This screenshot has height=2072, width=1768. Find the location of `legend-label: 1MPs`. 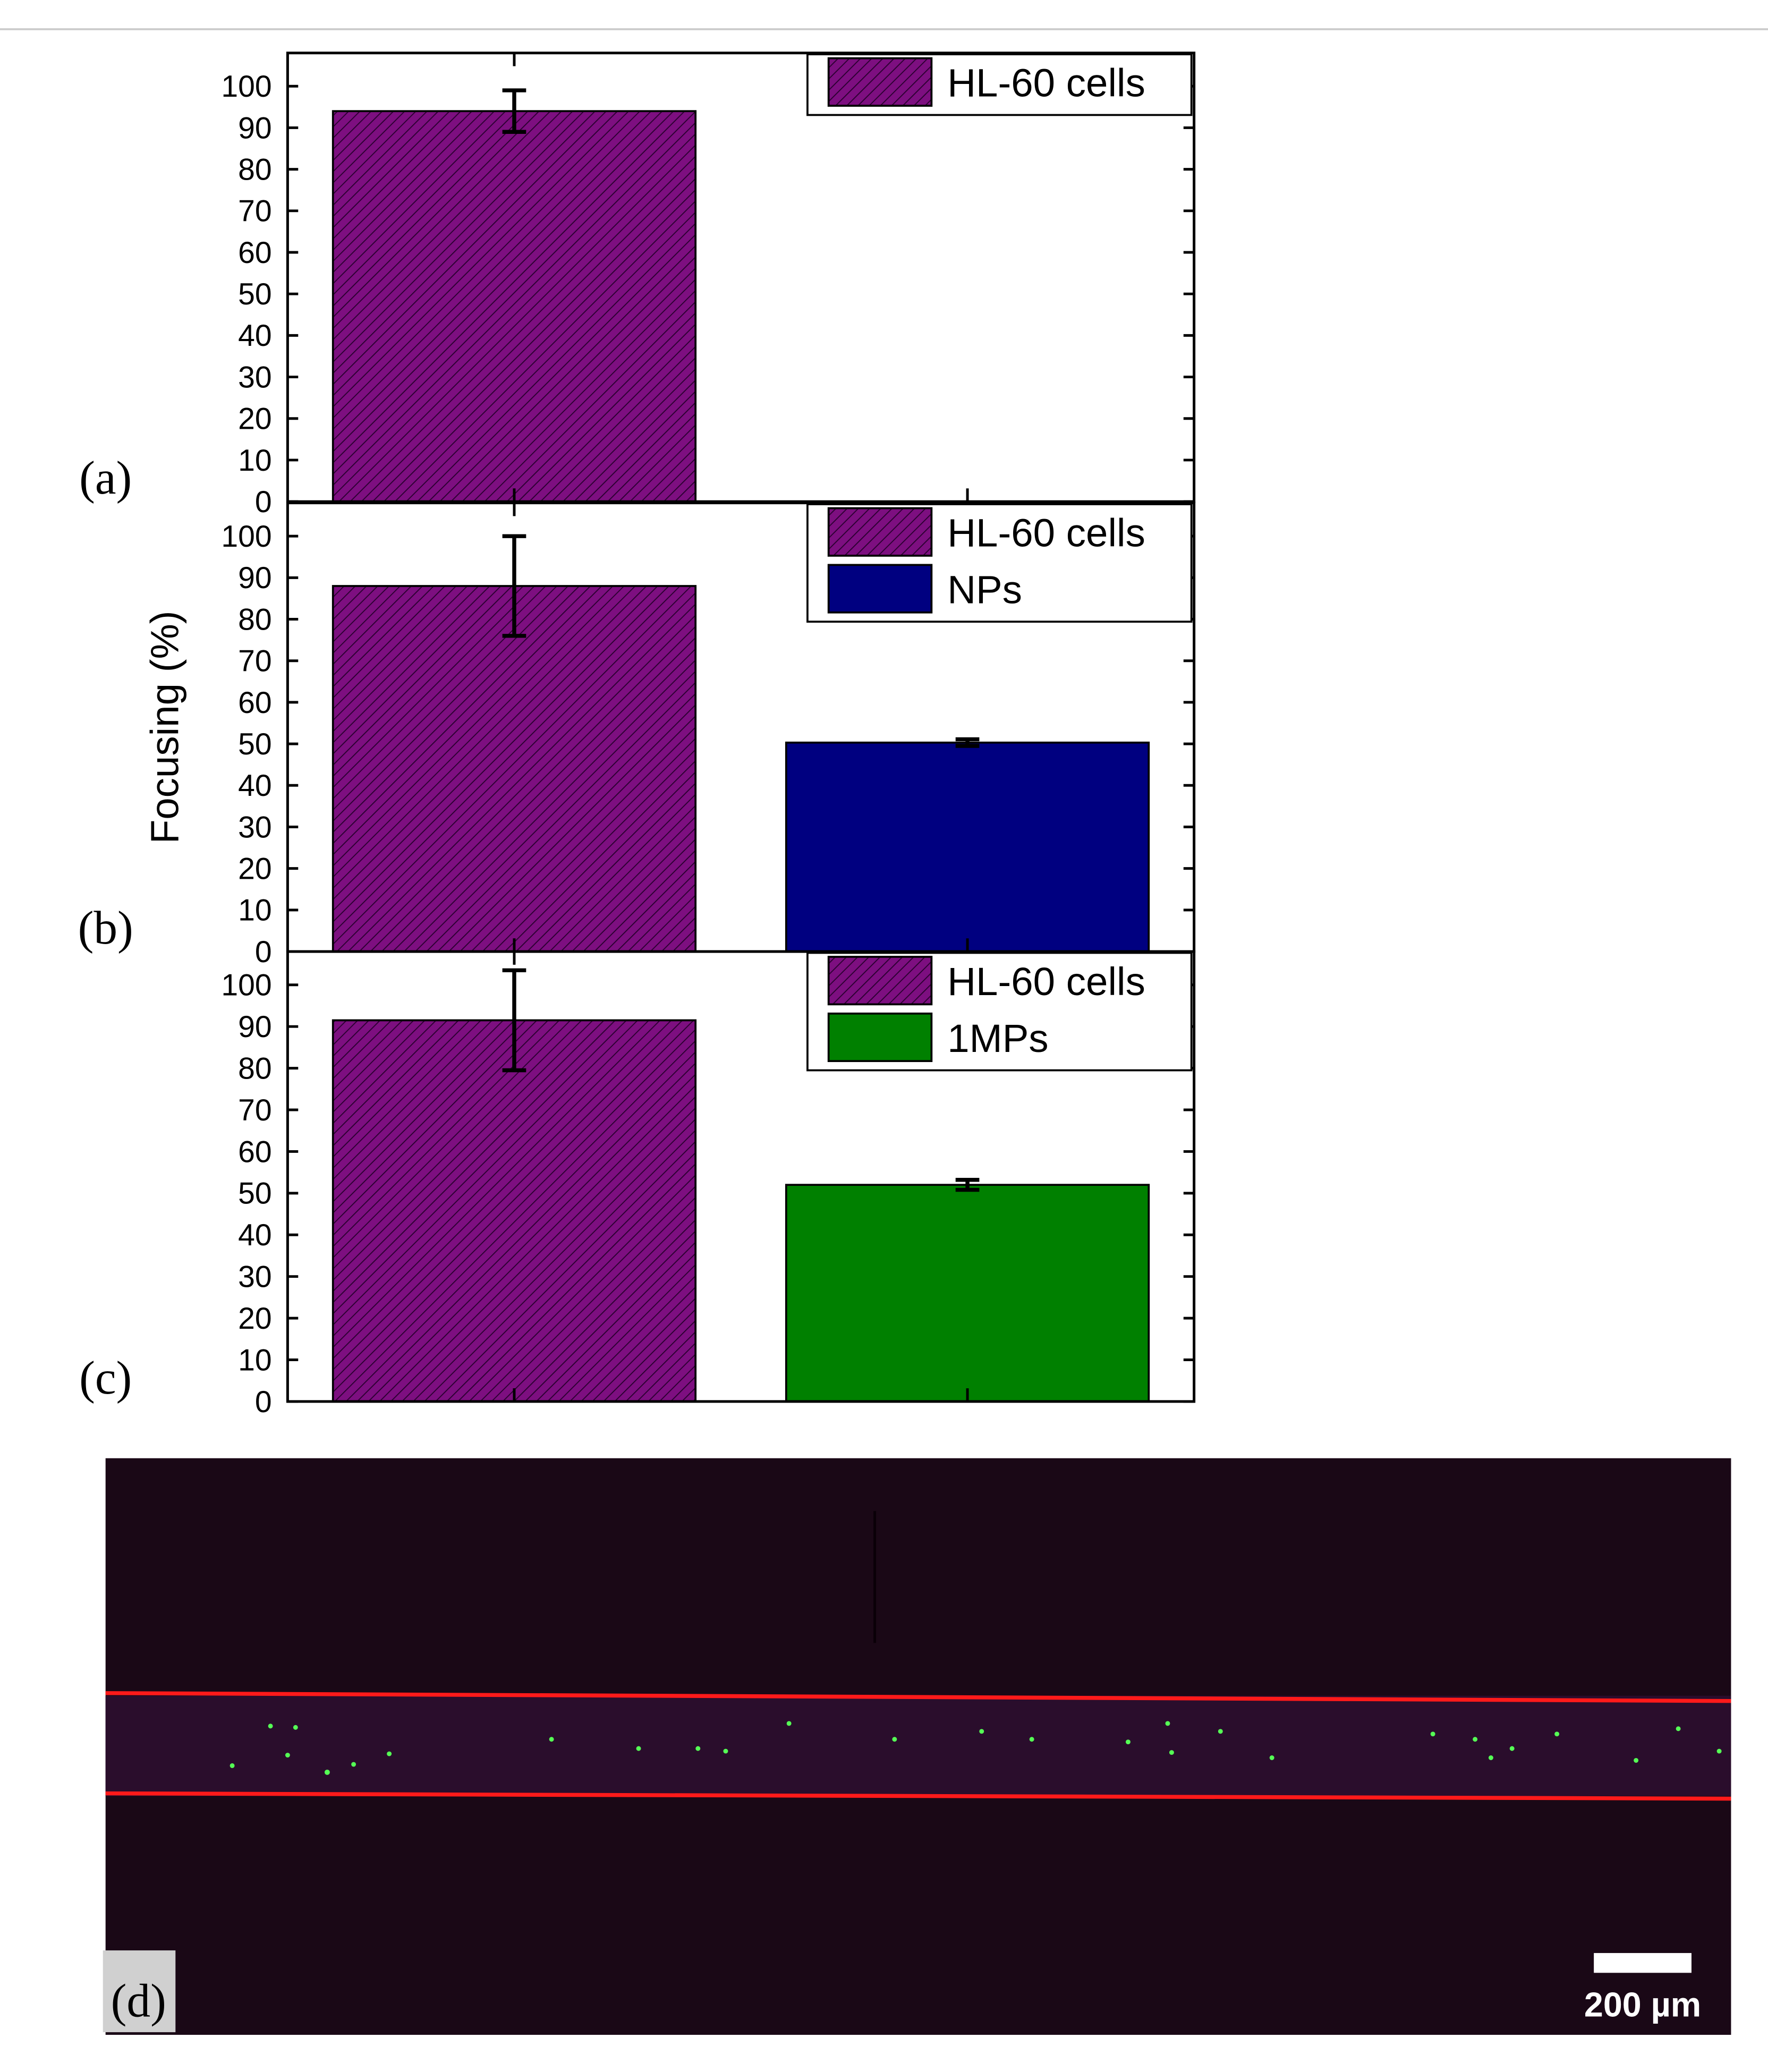

legend-label: 1MPs is located at coordinates (997, 1038).